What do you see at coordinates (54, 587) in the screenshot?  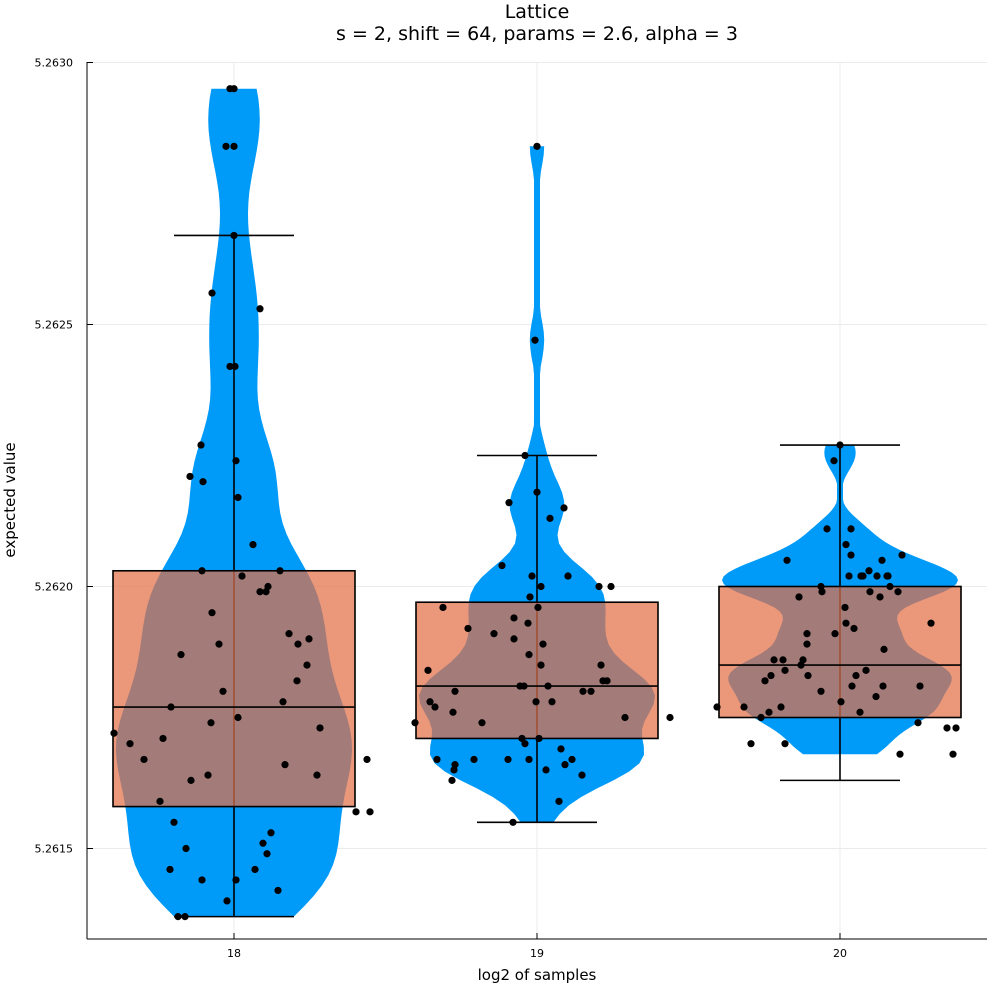 I see `y-tick-label: 5.2620` at bounding box center [54, 587].